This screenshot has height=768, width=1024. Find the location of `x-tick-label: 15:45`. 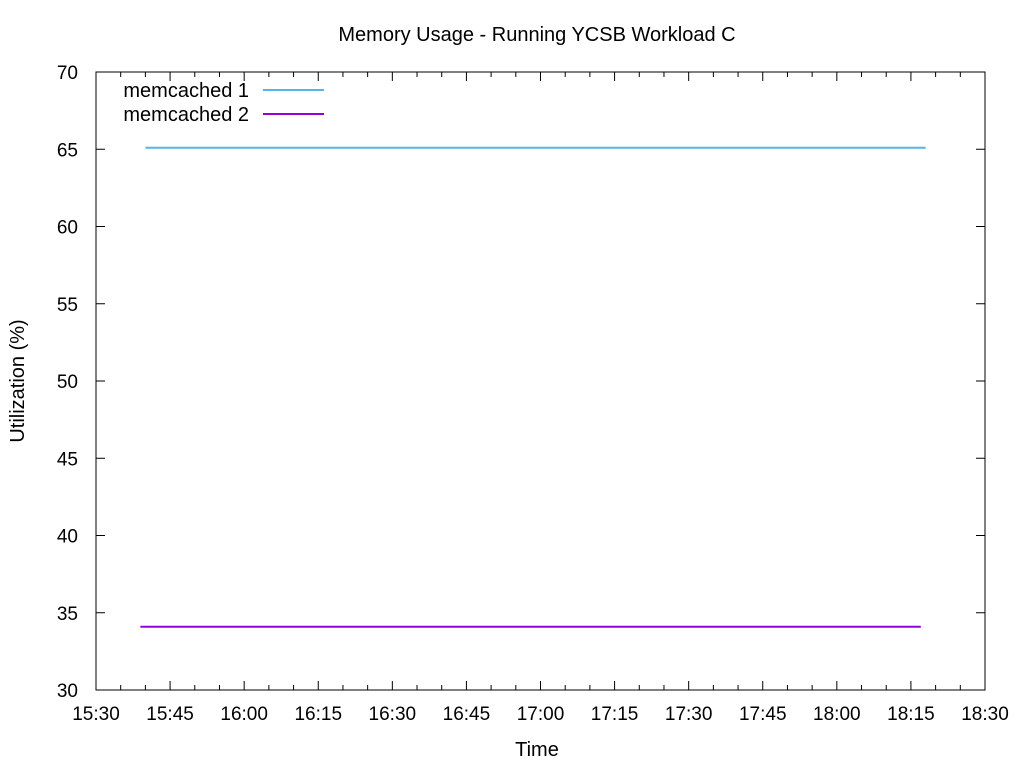

x-tick-label: 15:45 is located at coordinates (170, 714).